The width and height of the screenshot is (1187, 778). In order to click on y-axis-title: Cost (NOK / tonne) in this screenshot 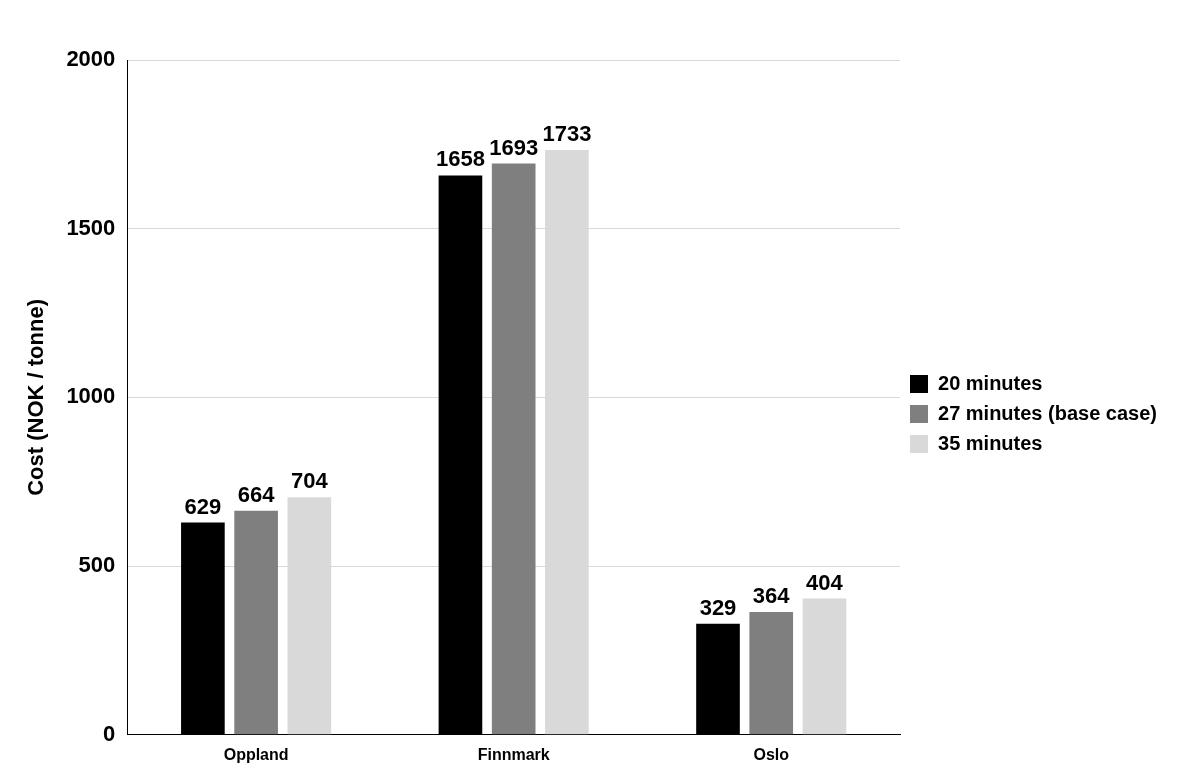, I will do `click(36, 397)`.